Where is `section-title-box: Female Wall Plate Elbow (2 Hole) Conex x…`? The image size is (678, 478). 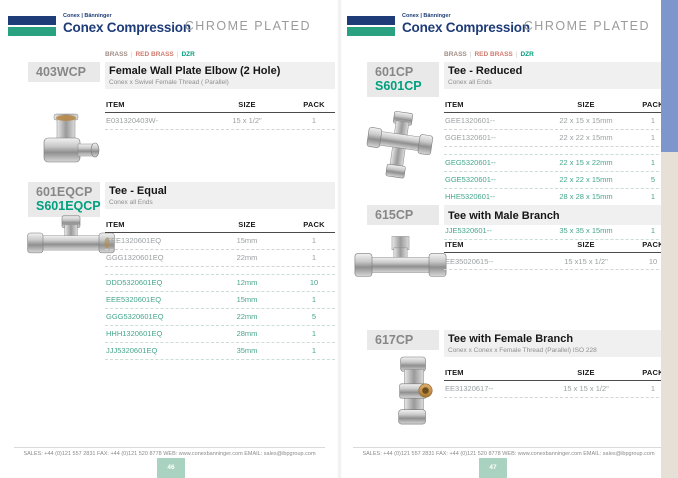
section-title-box: Female Wall Plate Elbow (2 Hole) Conex x… is located at coordinates (220, 75).